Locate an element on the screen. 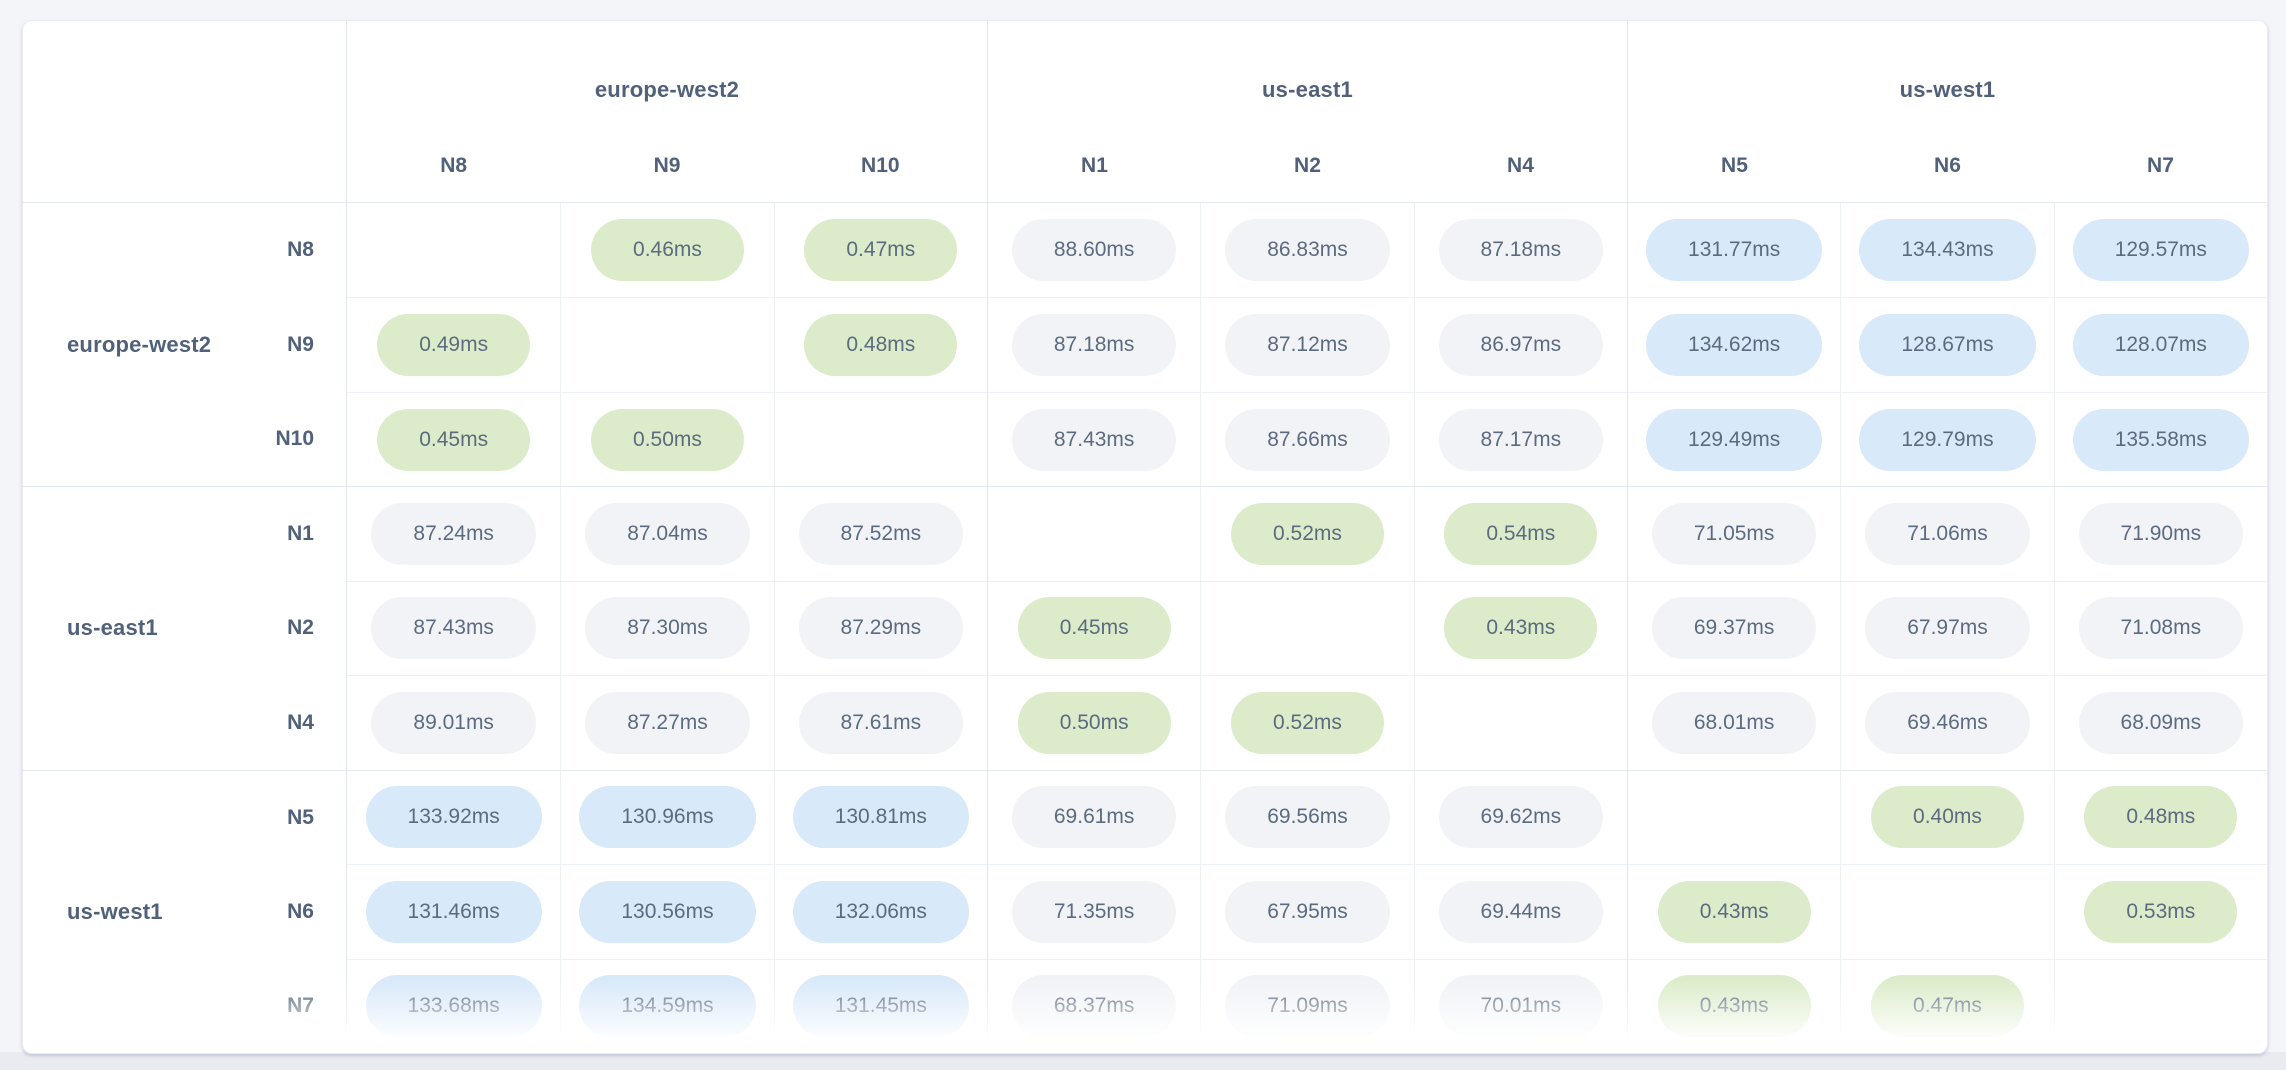 Image resolution: width=2286 pixels, height=1070 pixels. matrix-cell: 0.46ms is located at coordinates (666, 250).